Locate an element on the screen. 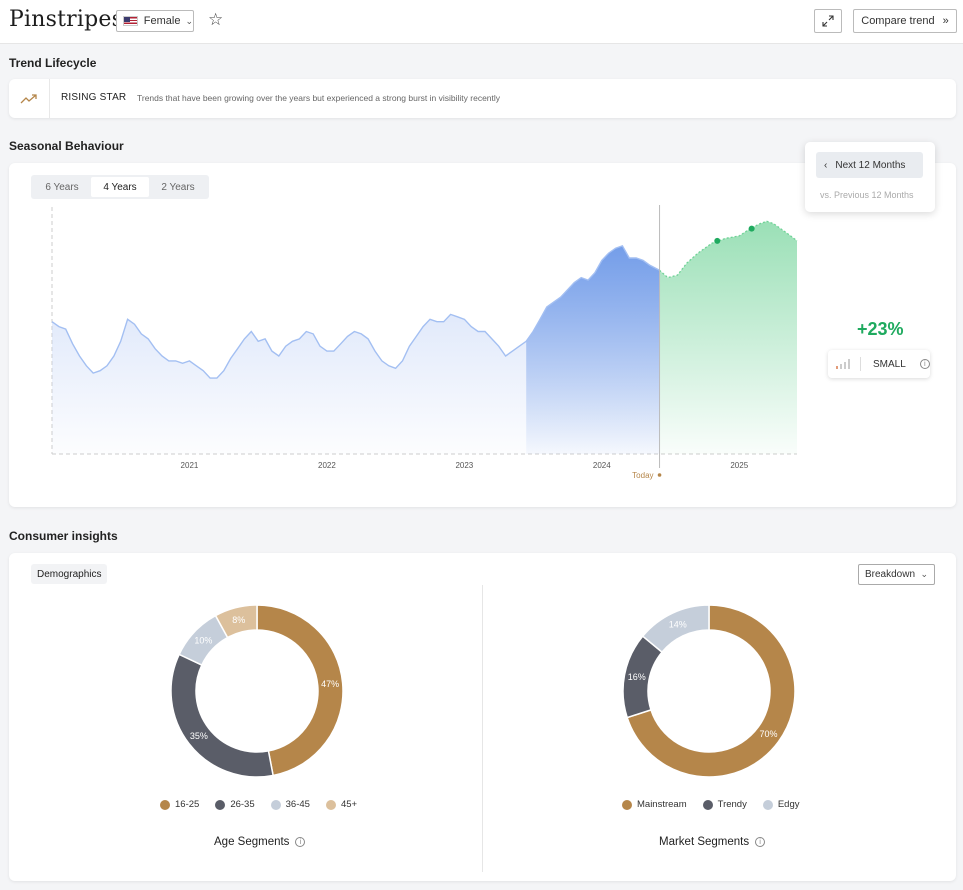  slice-label: 16% is located at coordinates (637, 677).